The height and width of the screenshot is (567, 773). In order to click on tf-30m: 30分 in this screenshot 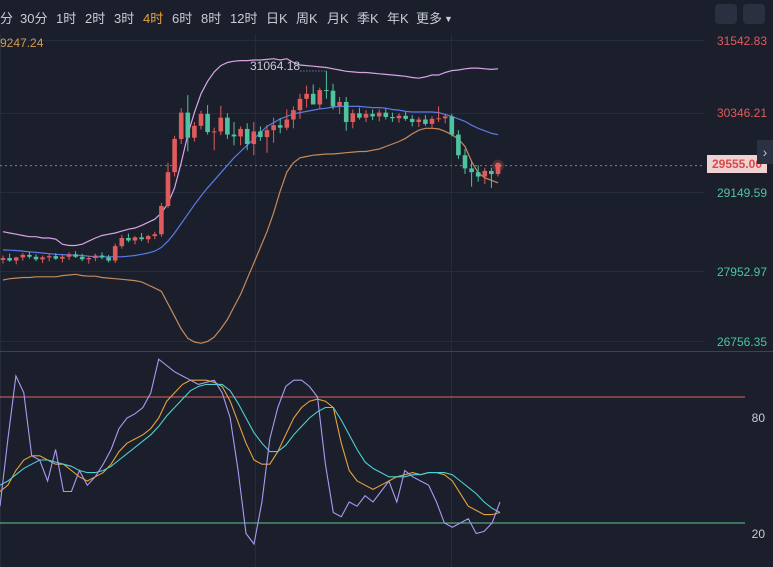, I will do `click(34, 18)`.